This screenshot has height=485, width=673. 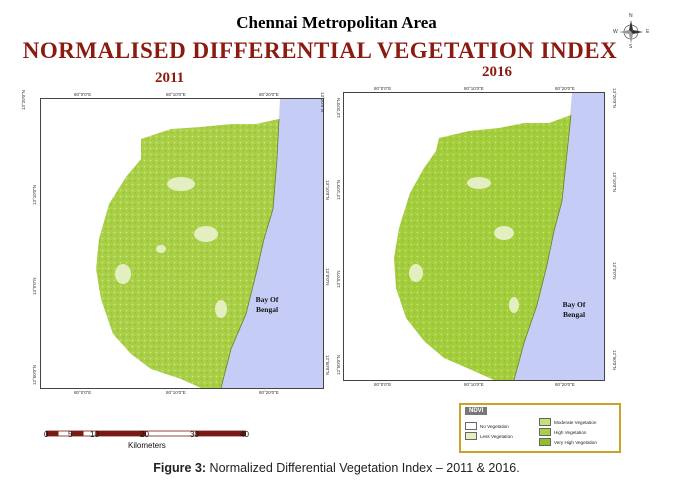 I want to click on scale-tick-20: 20, so click(x=144, y=434).